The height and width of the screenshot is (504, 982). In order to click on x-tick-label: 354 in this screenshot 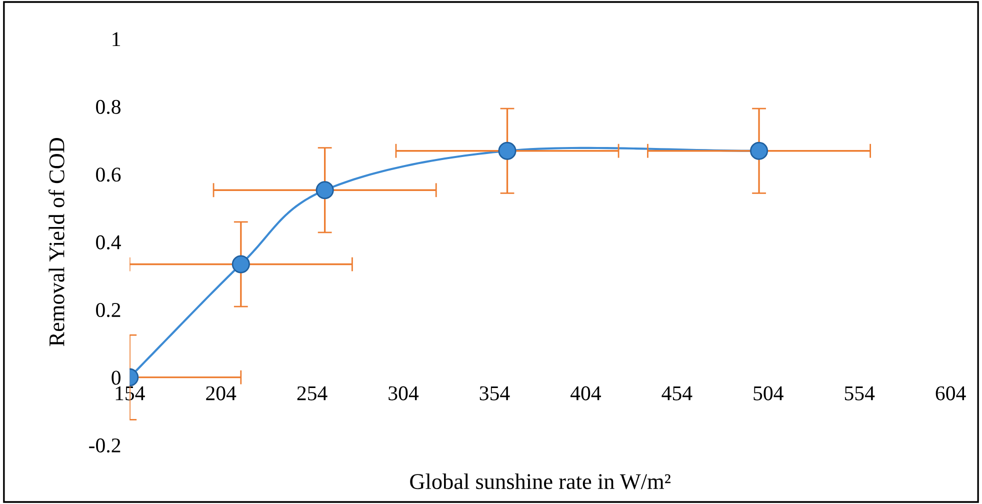, I will do `click(495, 393)`.